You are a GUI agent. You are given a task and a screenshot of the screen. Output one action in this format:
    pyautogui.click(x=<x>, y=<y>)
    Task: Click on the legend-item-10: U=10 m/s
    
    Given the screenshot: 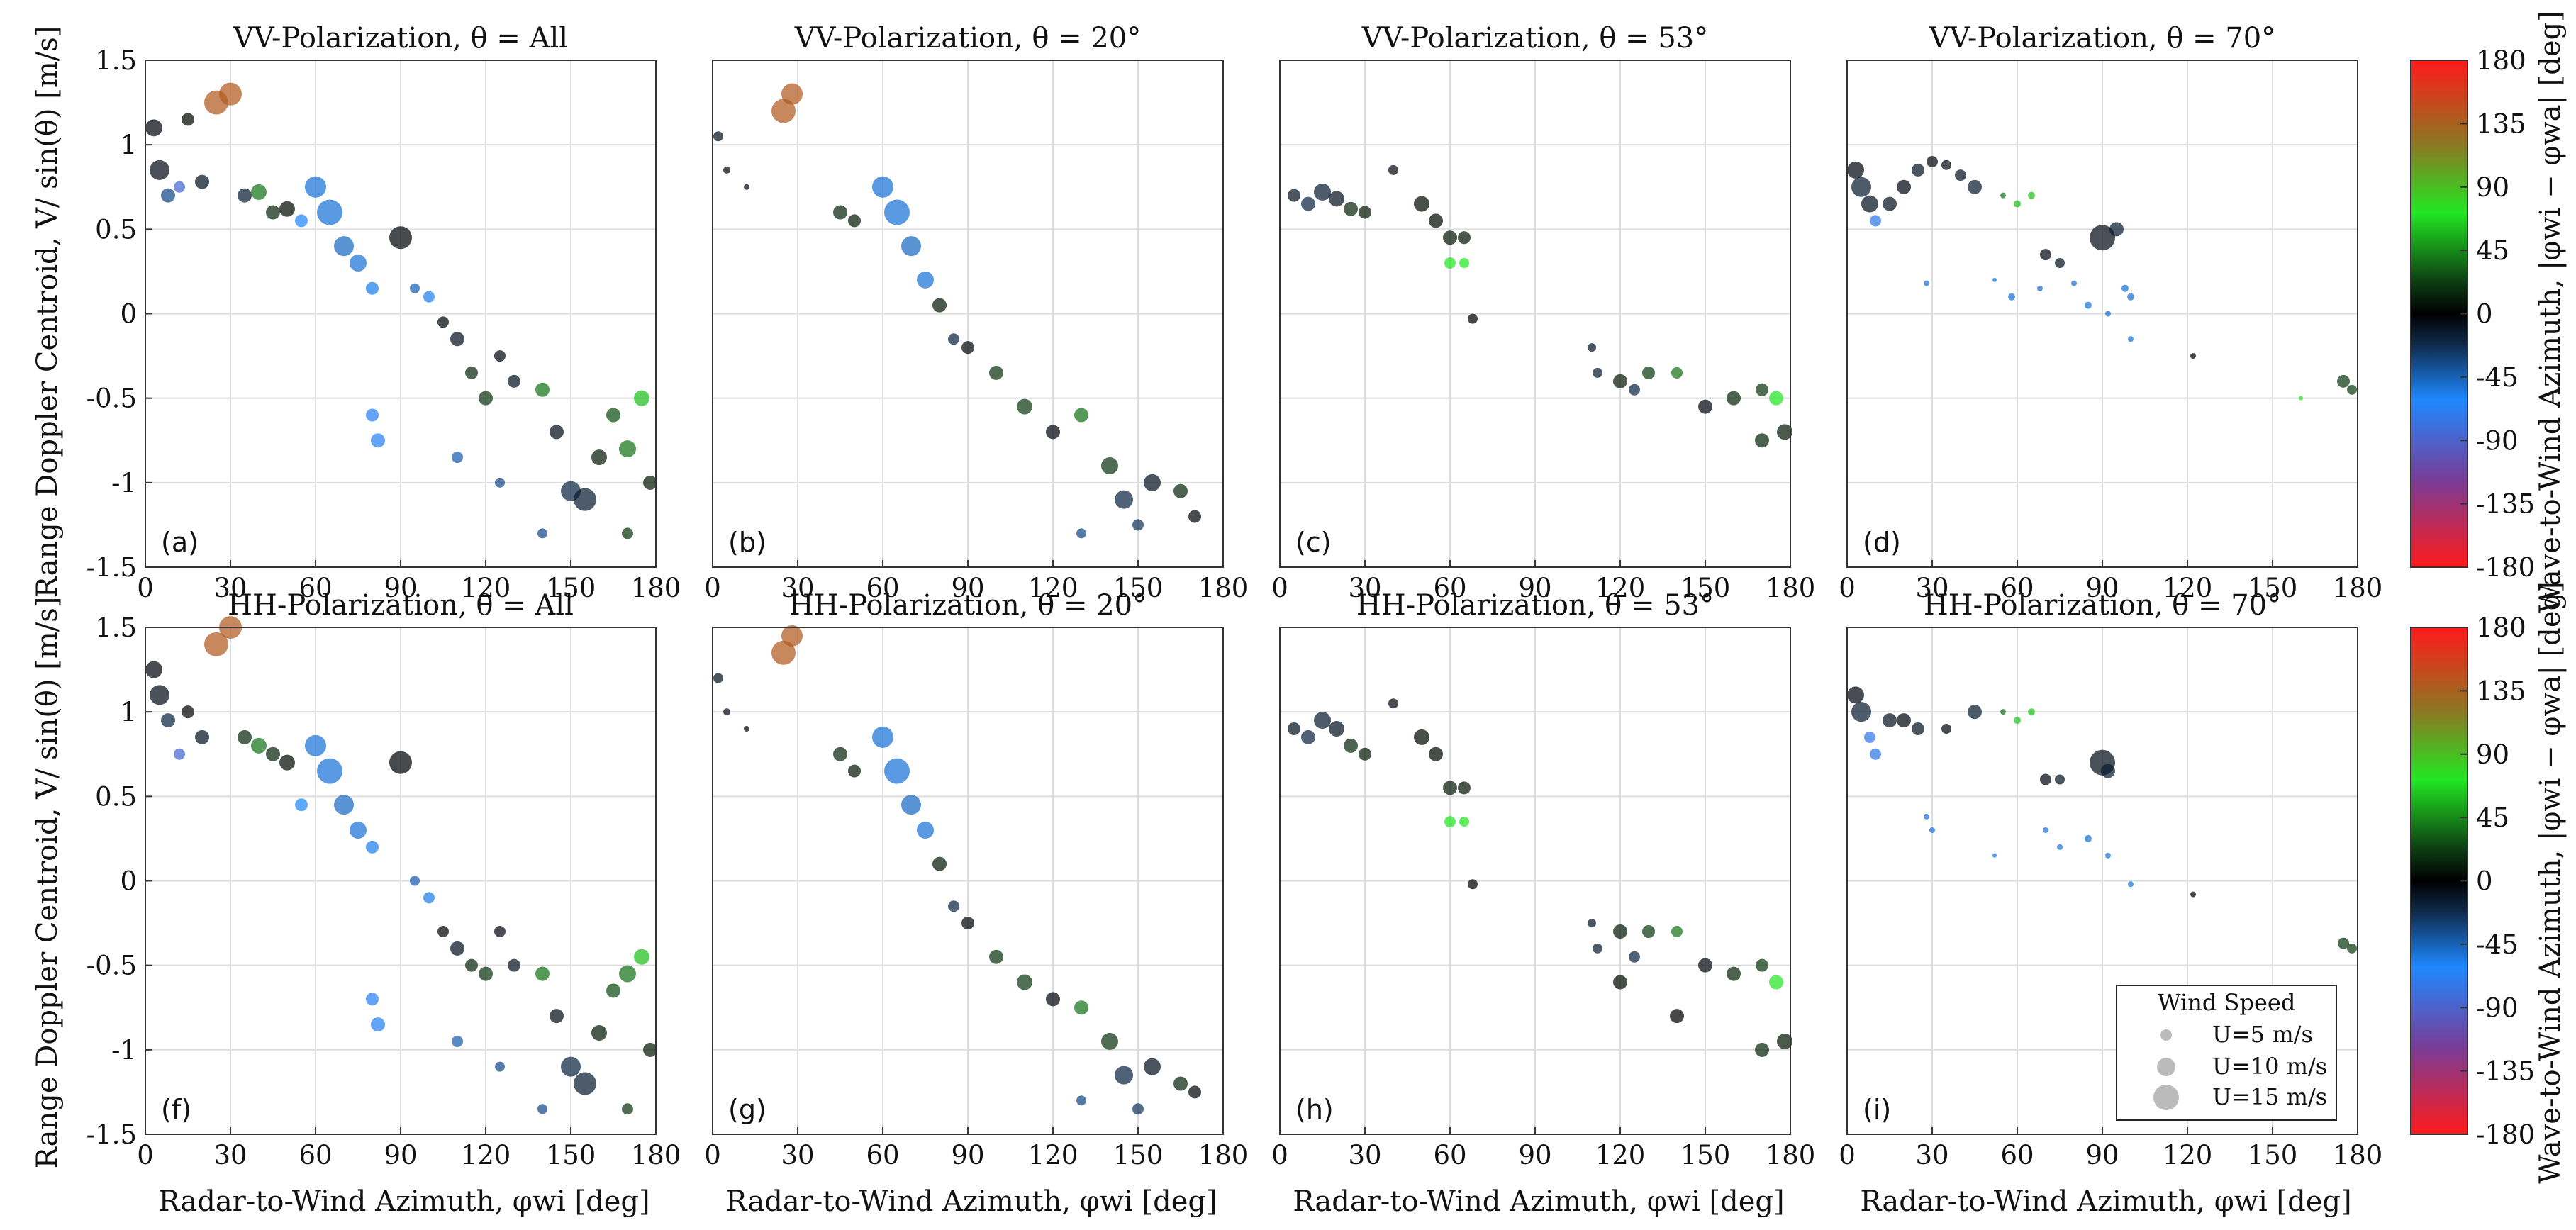 What is the action you would take?
    pyautogui.click(x=2269, y=1066)
    